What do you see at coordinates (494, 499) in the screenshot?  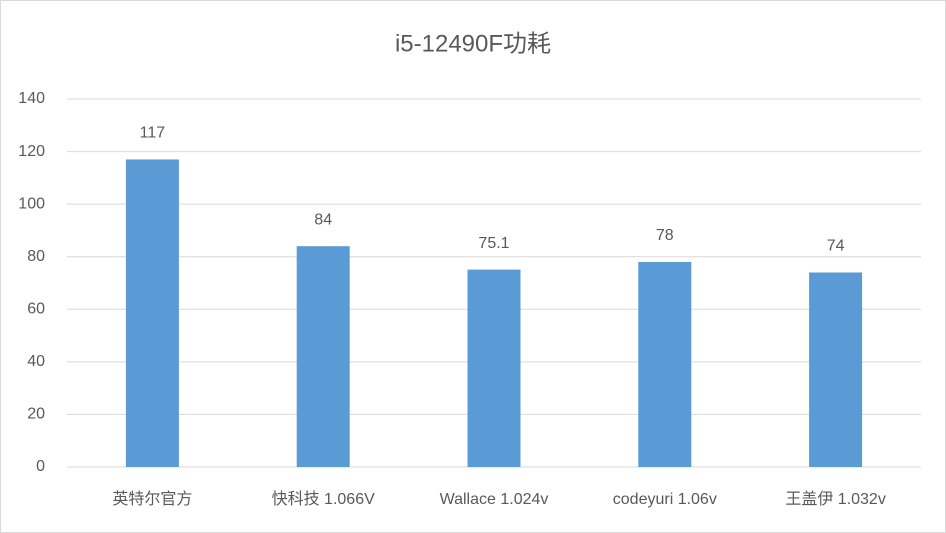 I see `x-tick-label: Wallace 1.024v` at bounding box center [494, 499].